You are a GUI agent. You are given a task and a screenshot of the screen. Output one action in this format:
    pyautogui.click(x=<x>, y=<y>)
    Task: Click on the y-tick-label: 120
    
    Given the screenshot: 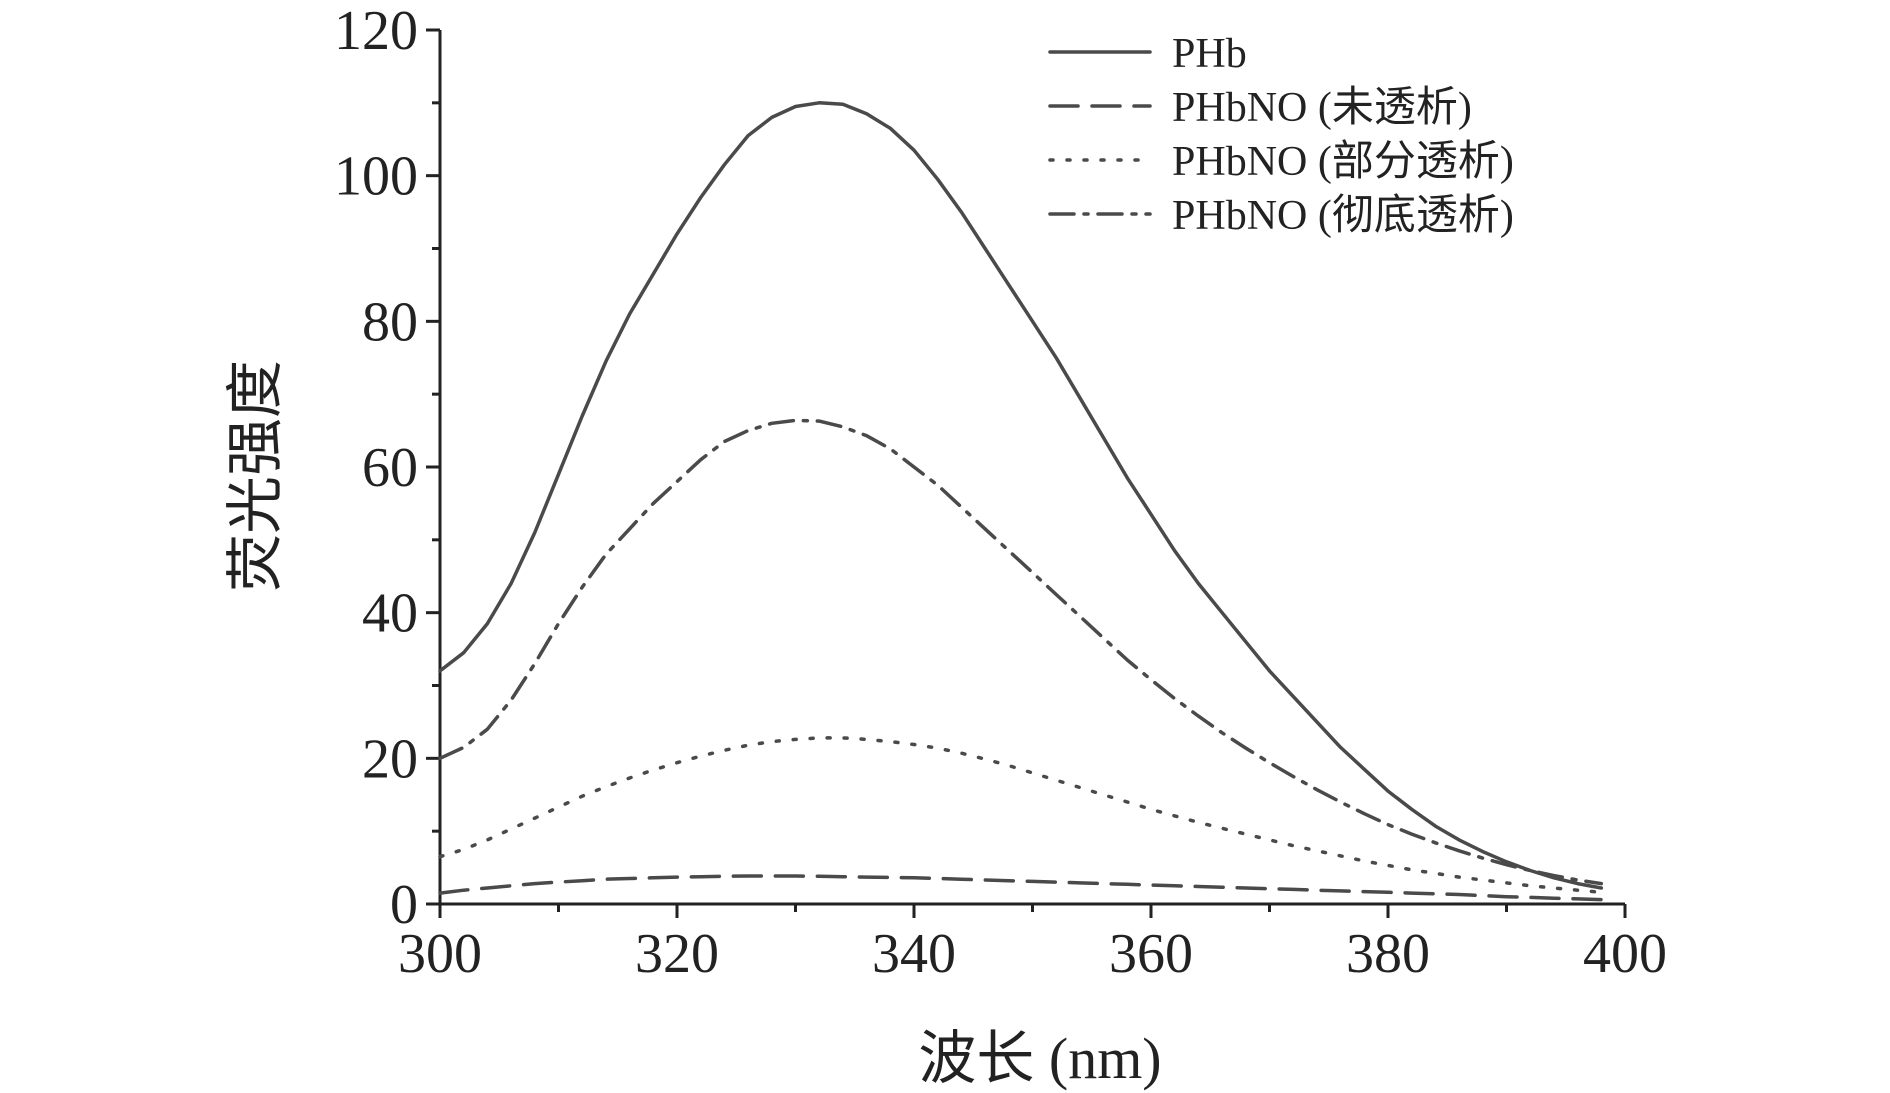 What is the action you would take?
    pyautogui.click(x=376, y=31)
    